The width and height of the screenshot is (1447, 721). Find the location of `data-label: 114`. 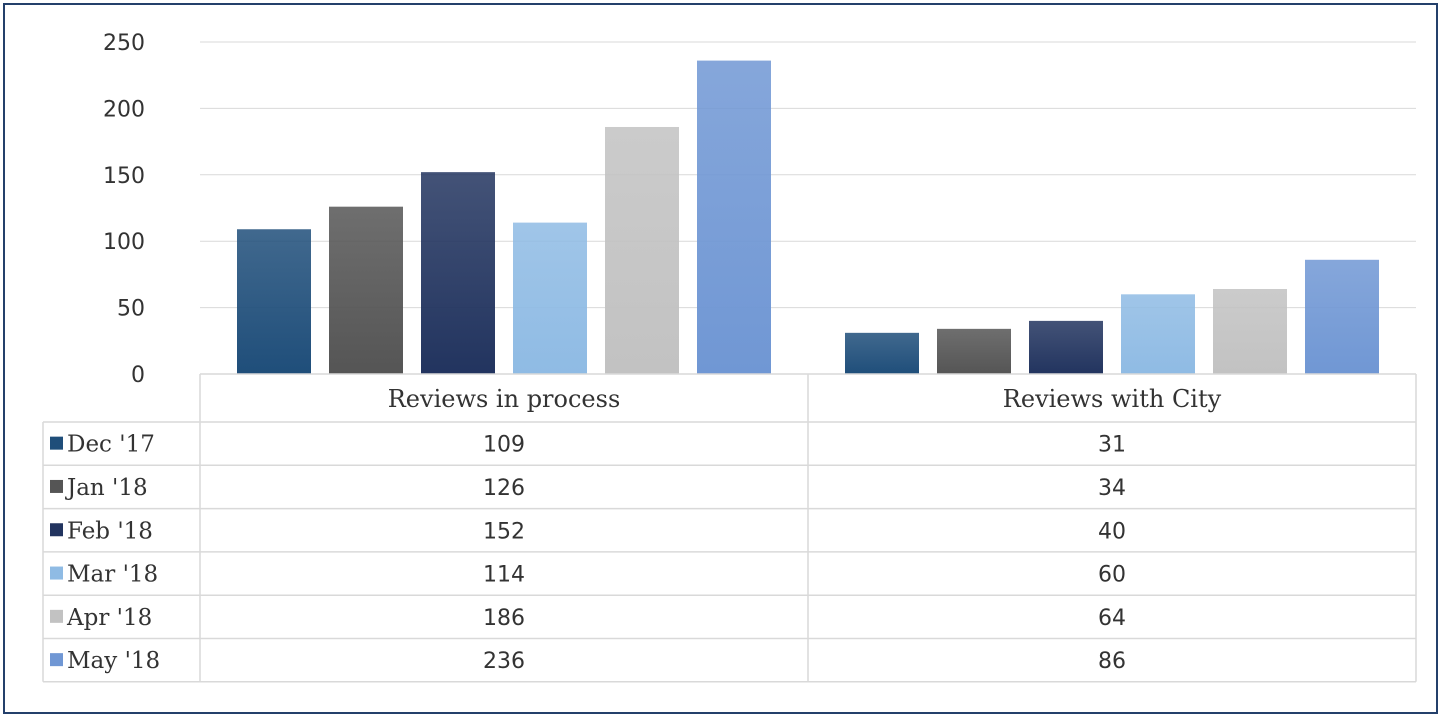

data-label: 114 is located at coordinates (504, 575).